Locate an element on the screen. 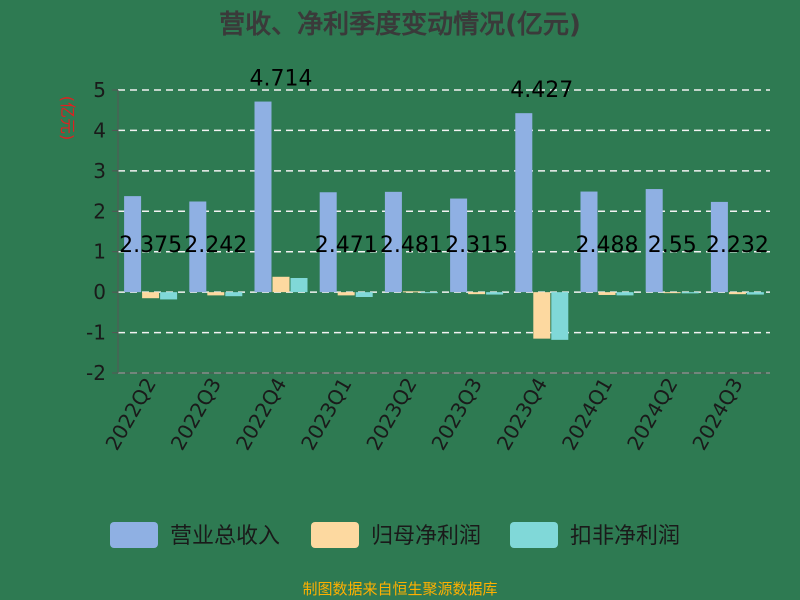 The width and height of the screenshot is (800, 600). data-label: 4.714 is located at coordinates (281, 79).